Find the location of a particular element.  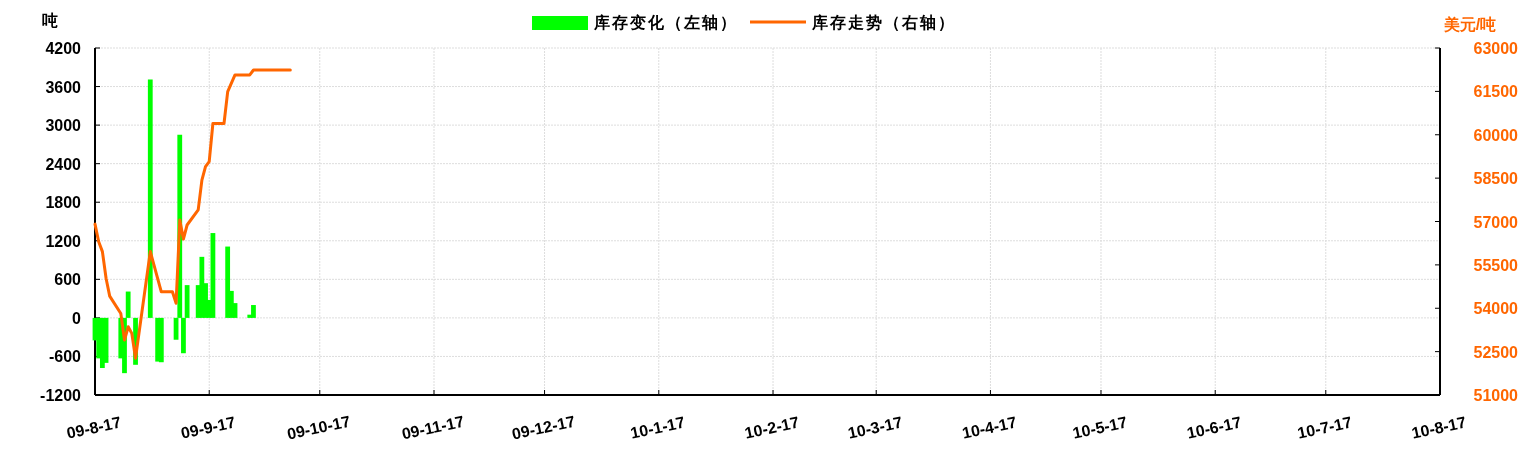

y-tick-label: -600 is located at coordinates (65, 357).